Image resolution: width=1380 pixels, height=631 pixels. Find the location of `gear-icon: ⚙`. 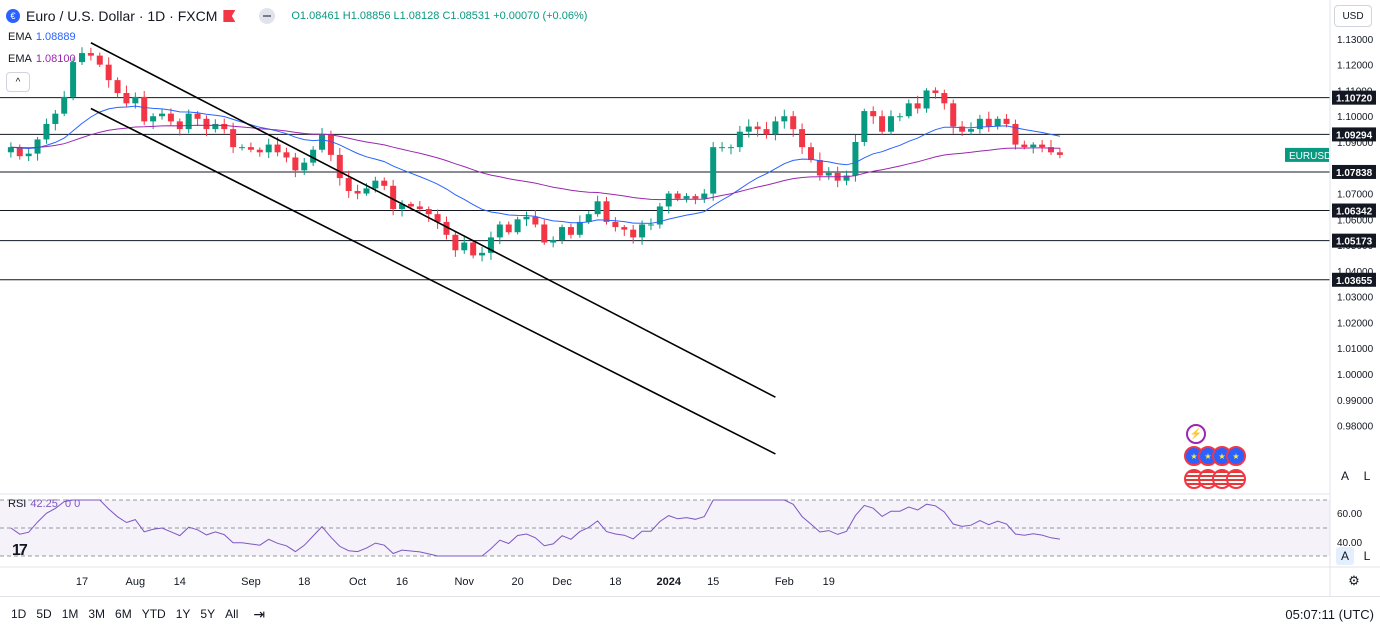

gear-icon: ⚙ is located at coordinates (1354, 580).